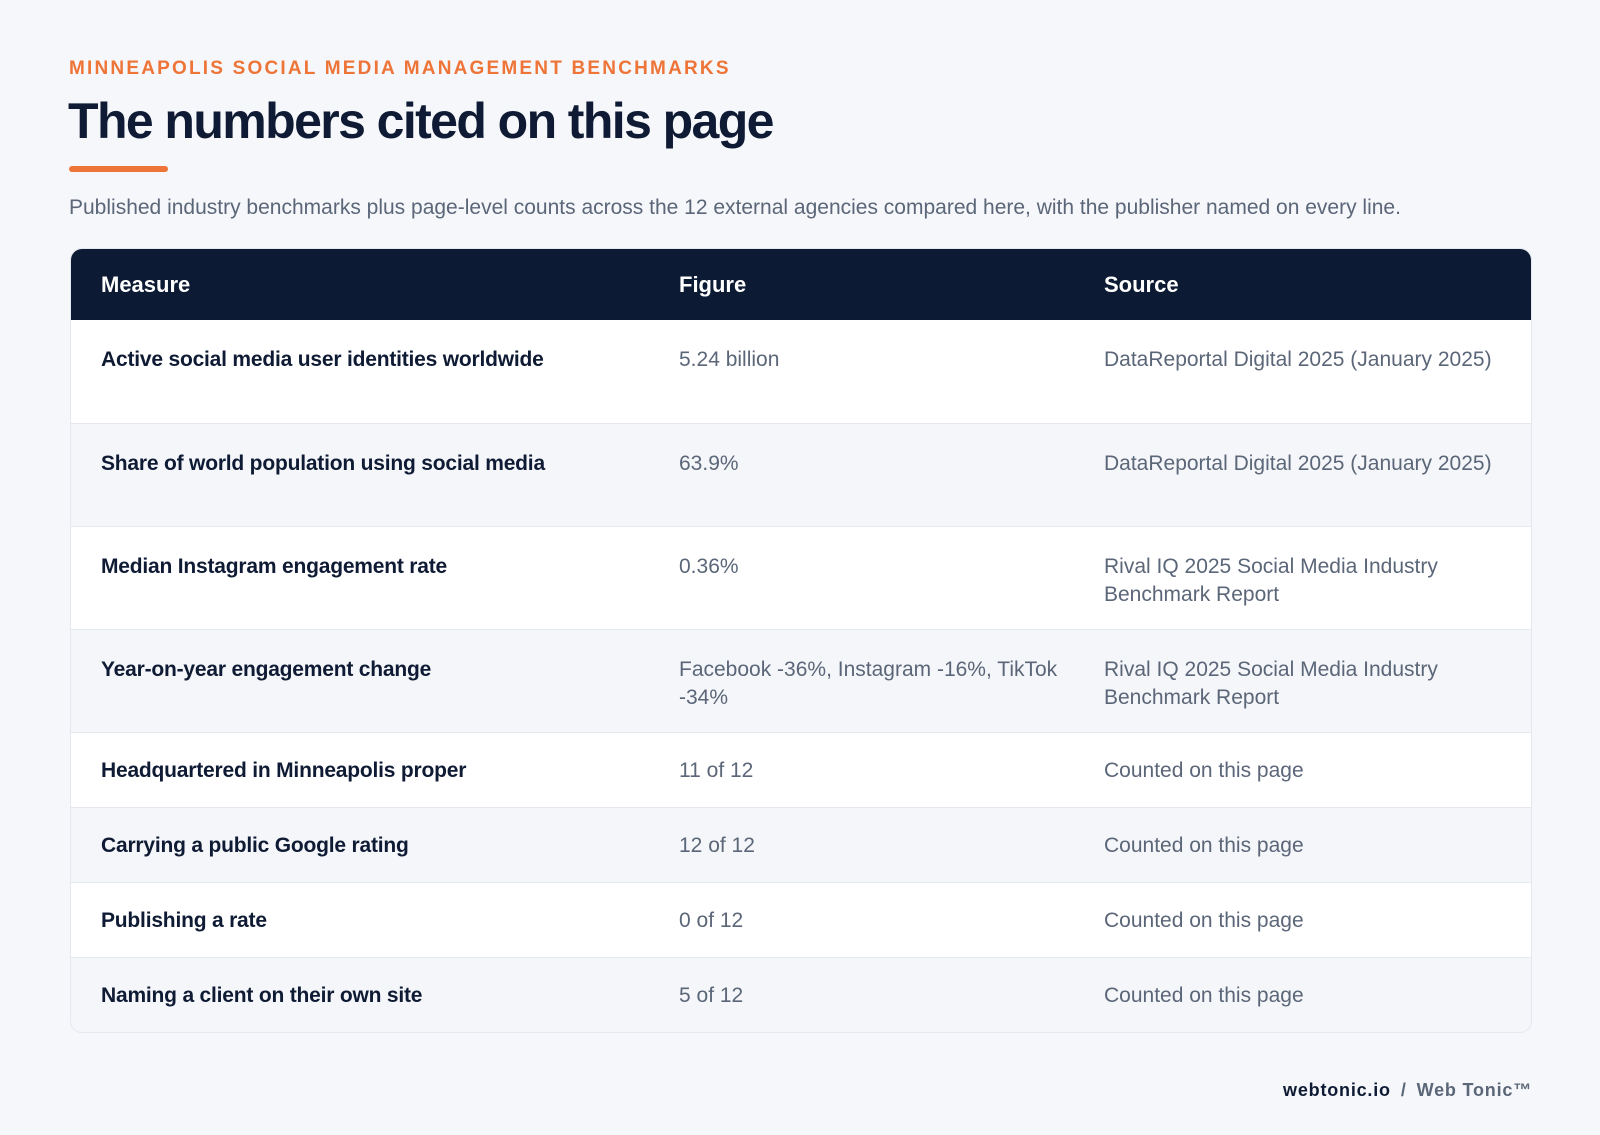 The image size is (1600, 1135). What do you see at coordinates (713, 284) in the screenshot?
I see `column-header-figure: Figure` at bounding box center [713, 284].